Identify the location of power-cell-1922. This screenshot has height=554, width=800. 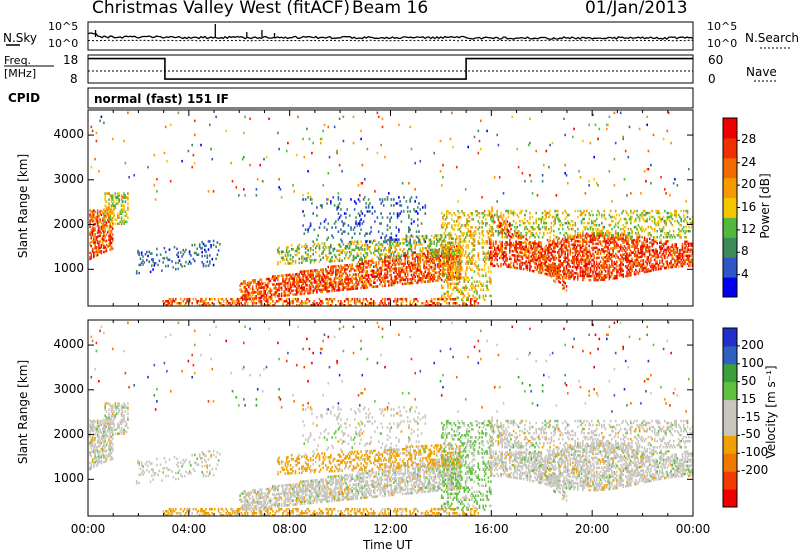
(429, 281).